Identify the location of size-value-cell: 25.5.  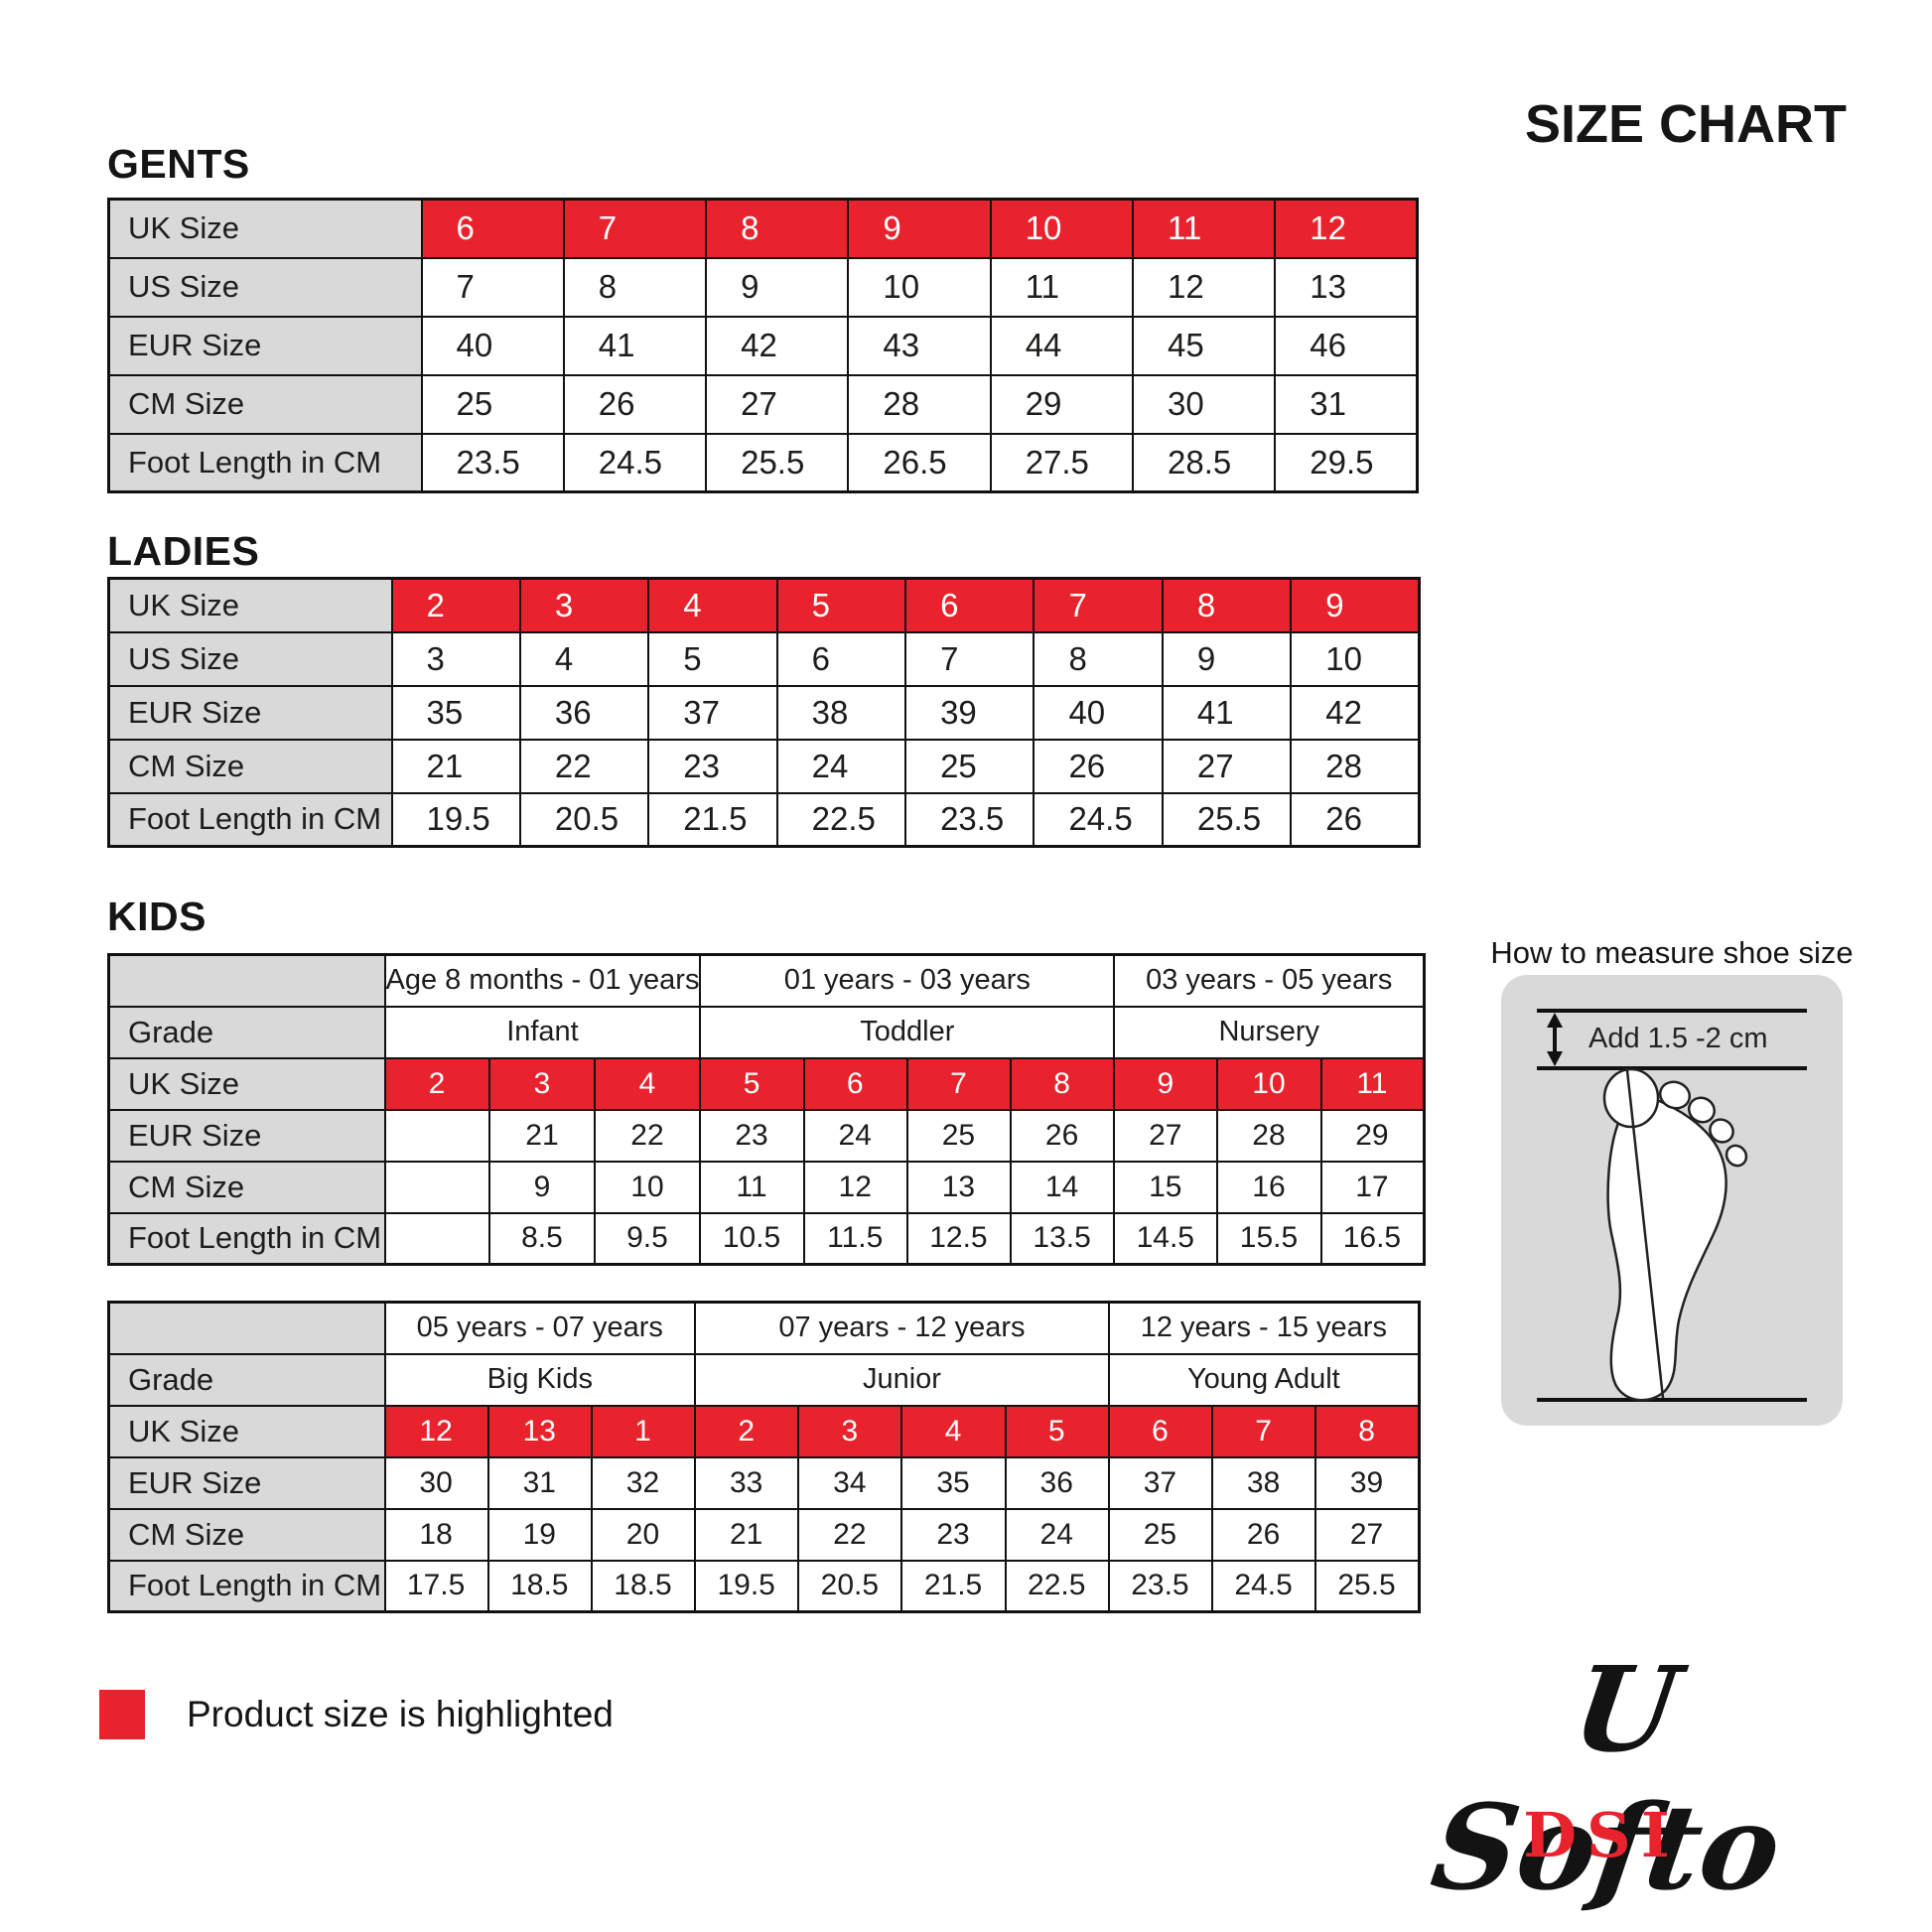
(1227, 820).